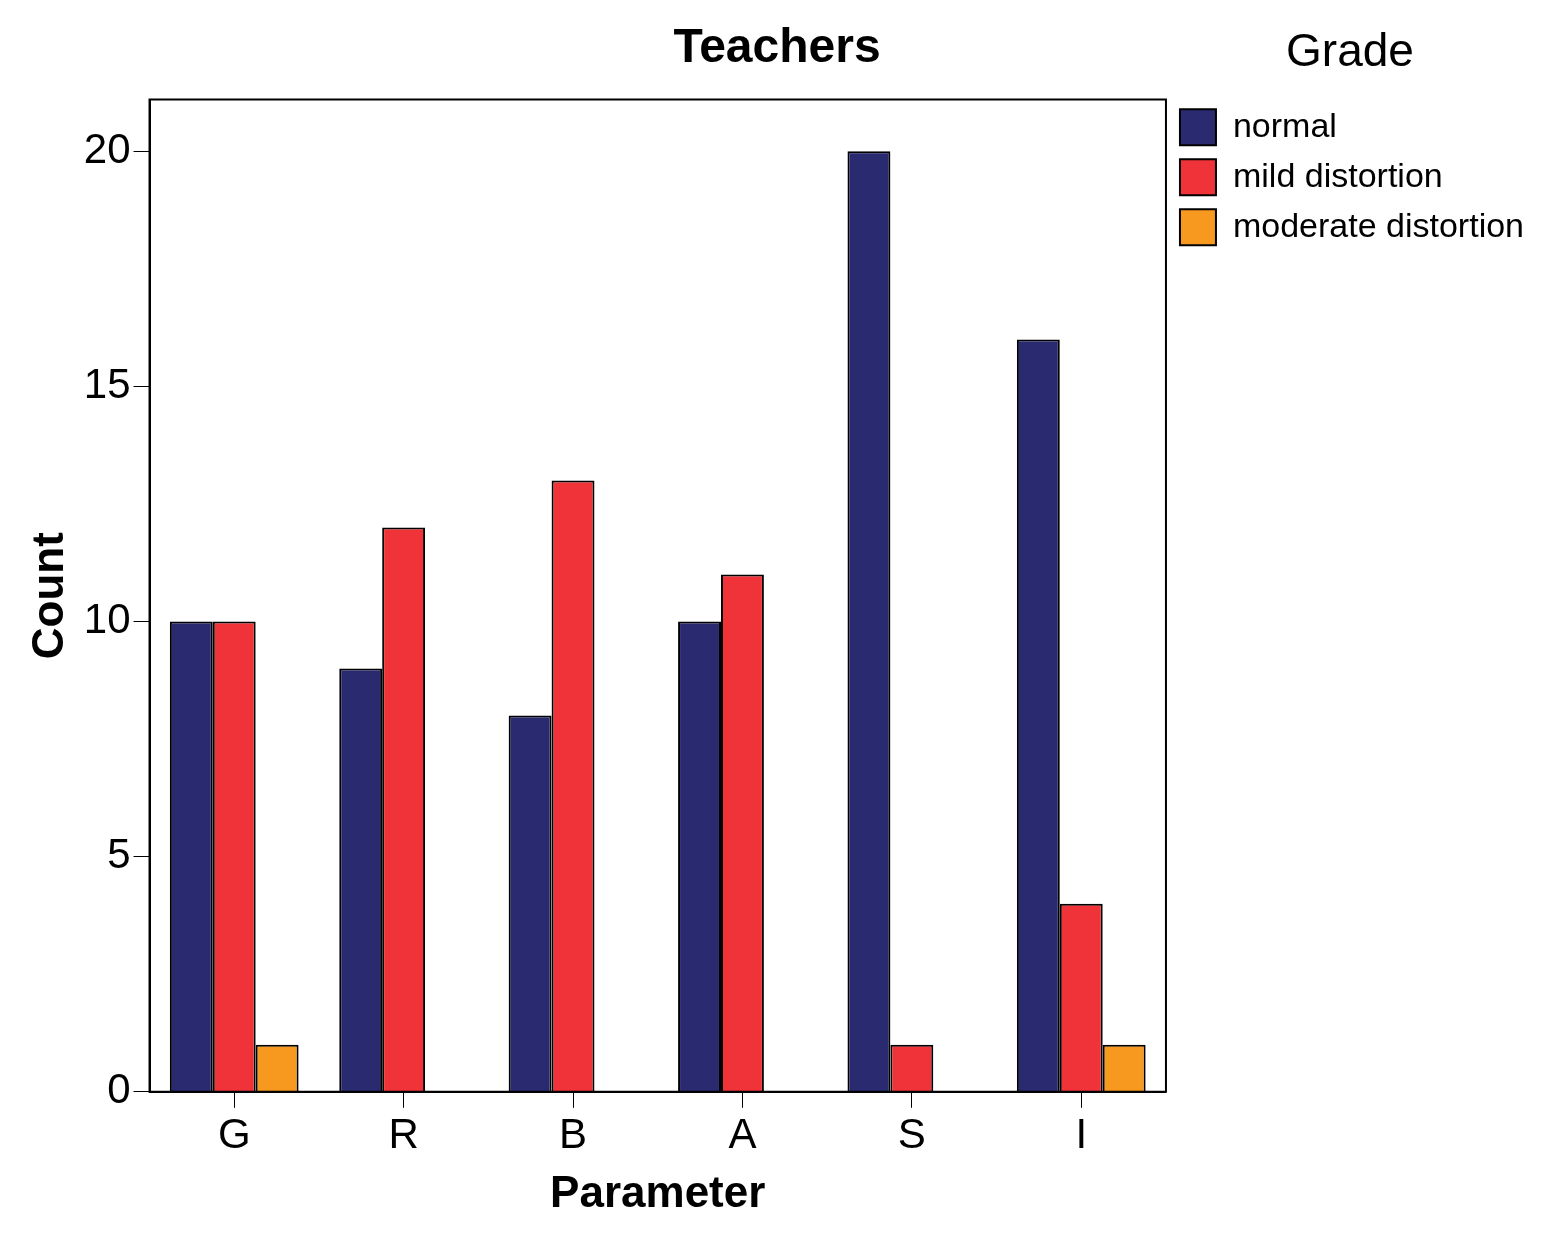  I want to click on x-tick-label: S, so click(911, 1133).